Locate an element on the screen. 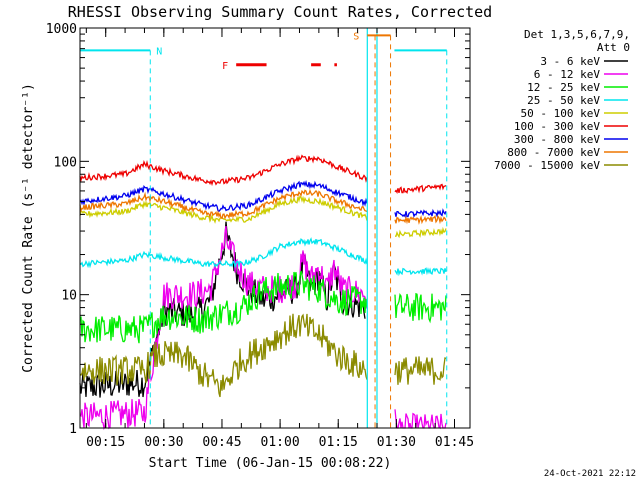 The image size is (640, 480). flag-s-label: S is located at coordinates (356, 36).